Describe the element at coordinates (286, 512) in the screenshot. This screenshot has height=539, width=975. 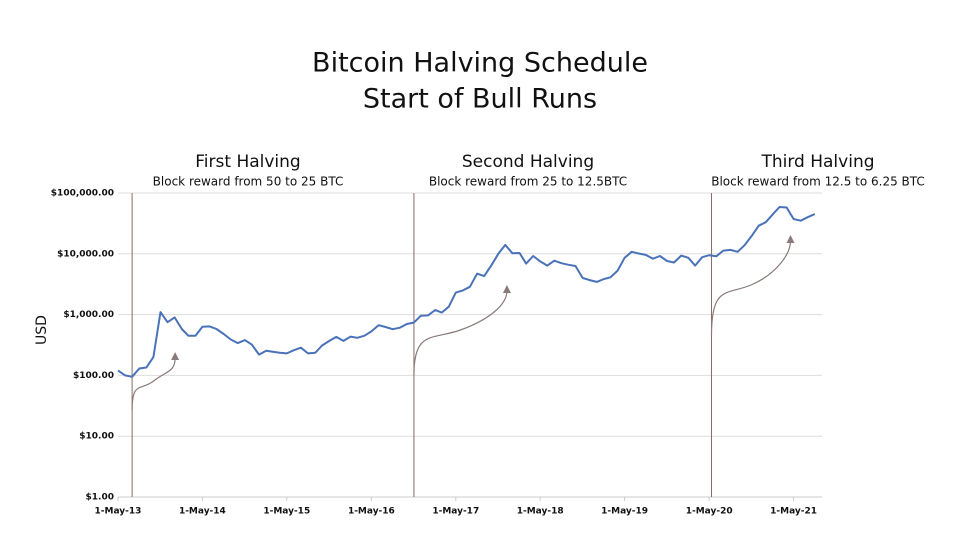
I see `x-tick-label: 1-May-15` at that location.